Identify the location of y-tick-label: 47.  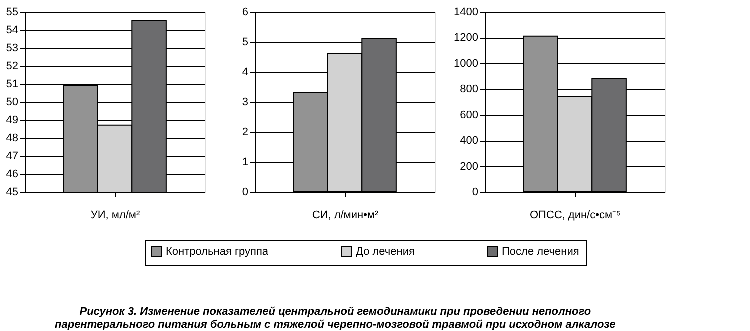
(12, 156).